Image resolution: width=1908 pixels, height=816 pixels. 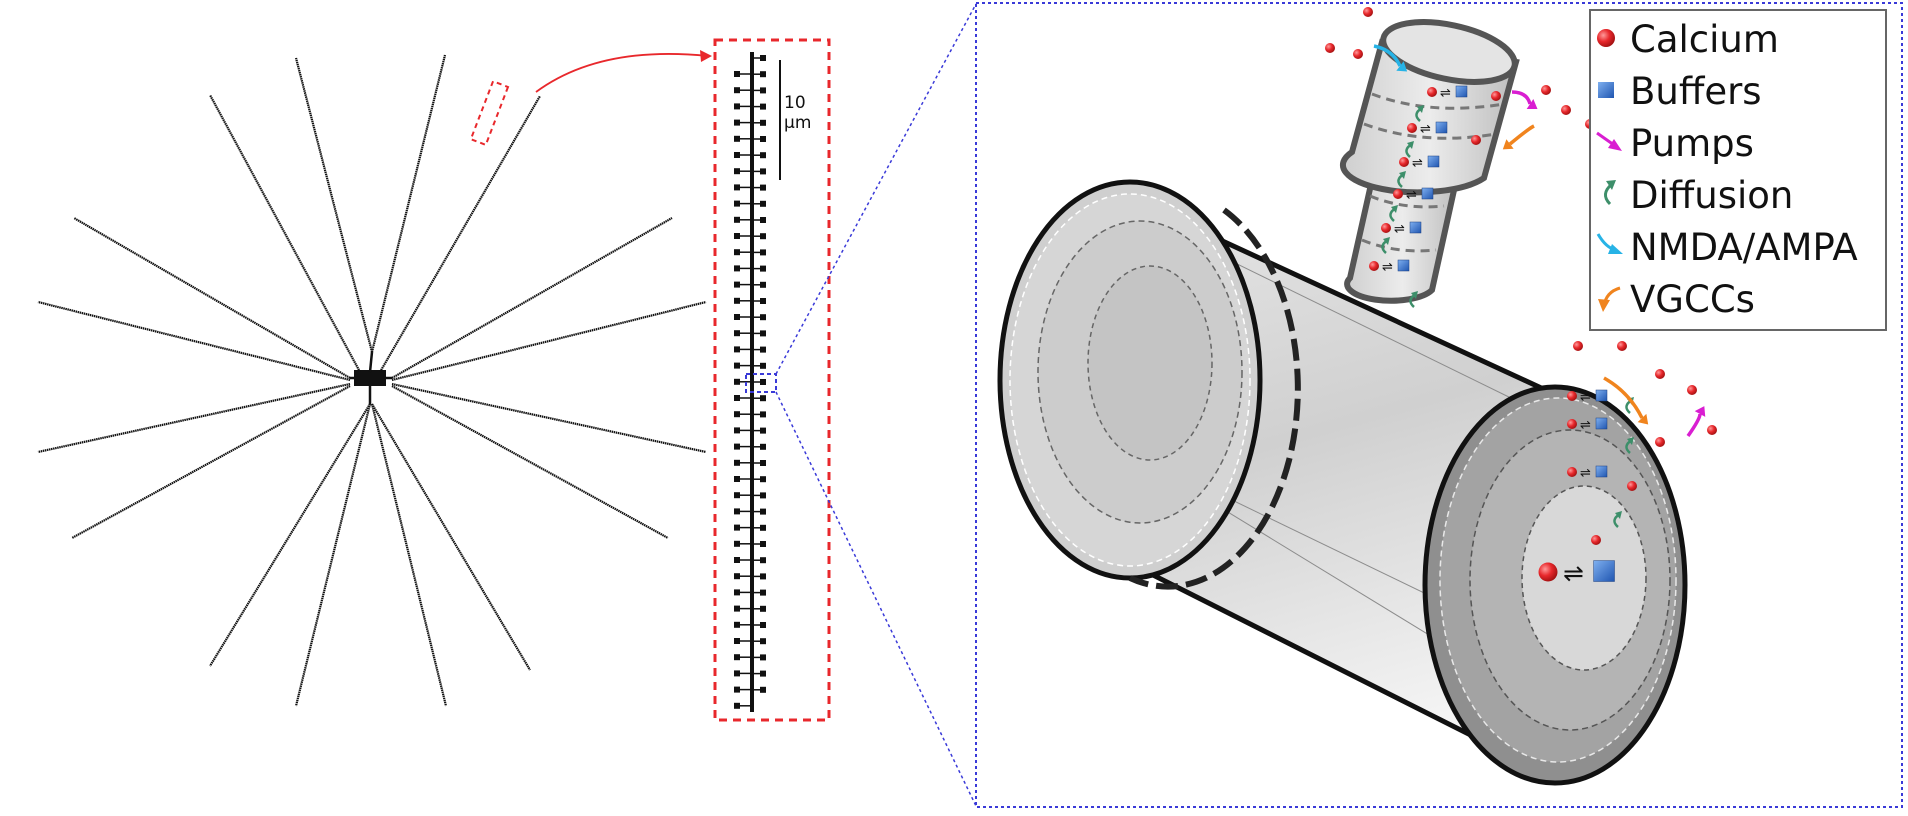 What do you see at coordinates (1508, 144) in the screenshot?
I see `vgcc-arrow-head` at bounding box center [1508, 144].